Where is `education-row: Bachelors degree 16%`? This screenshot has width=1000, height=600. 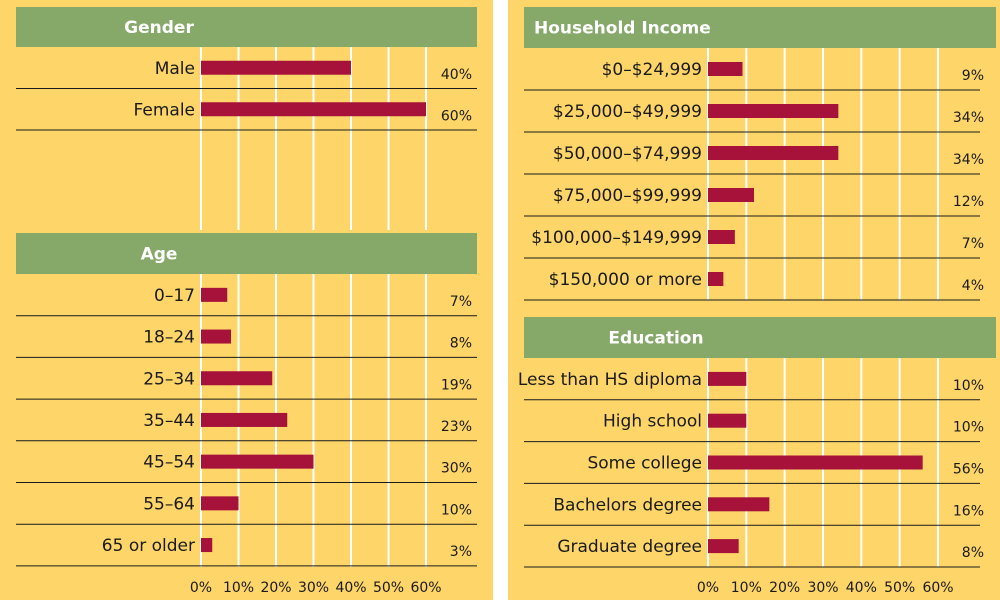
education-row: Bachelors degree 16% is located at coordinates (754, 510).